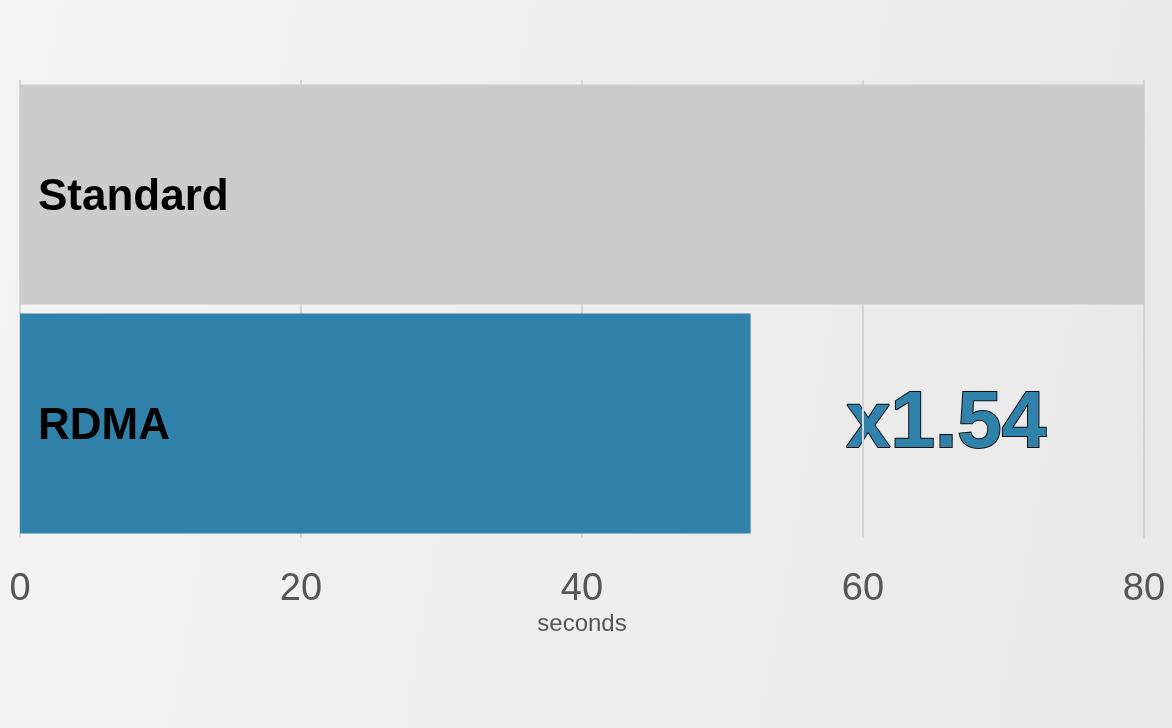  What do you see at coordinates (582, 587) in the screenshot?
I see `x-tick-label: 40` at bounding box center [582, 587].